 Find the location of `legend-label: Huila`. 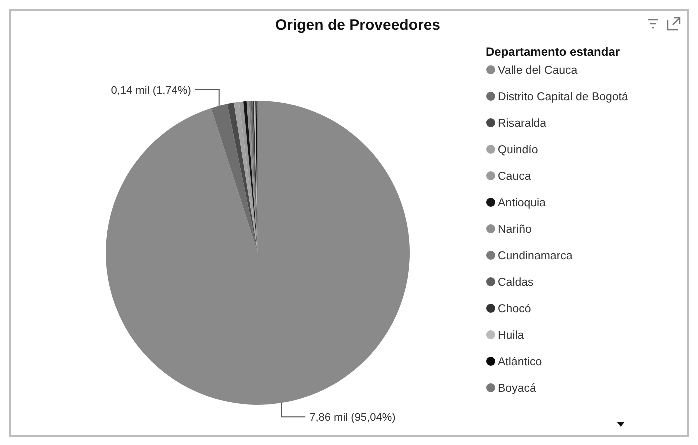

legend-label: Huila is located at coordinates (511, 336).